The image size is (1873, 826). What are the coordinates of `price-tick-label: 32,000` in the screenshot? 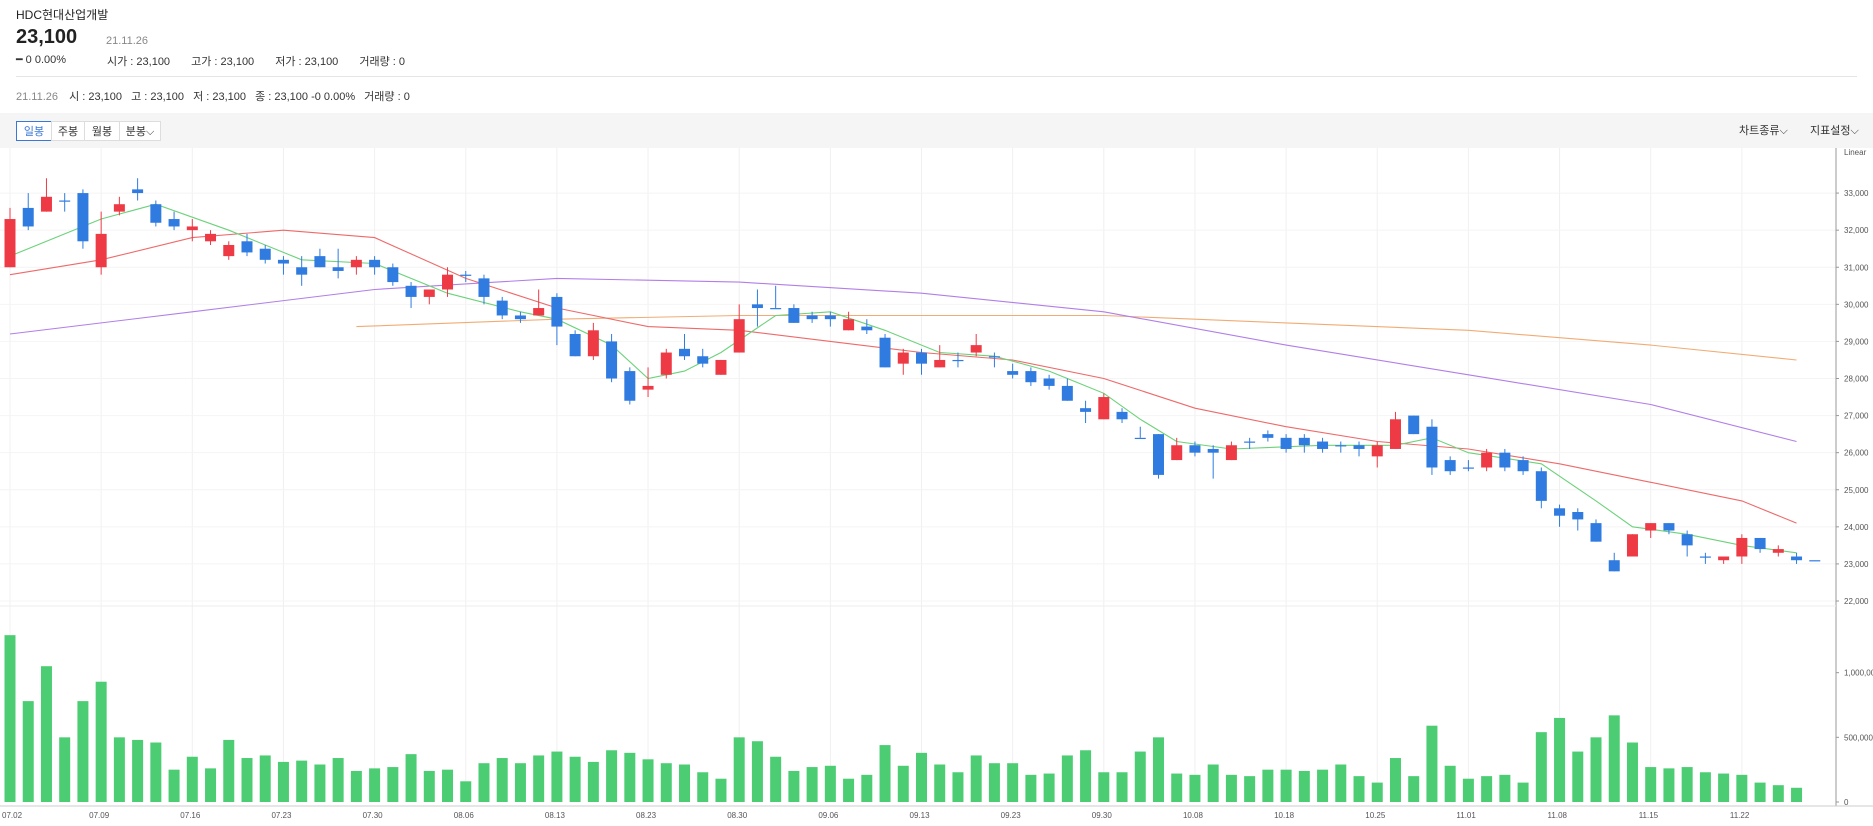 It's located at (1856, 230).